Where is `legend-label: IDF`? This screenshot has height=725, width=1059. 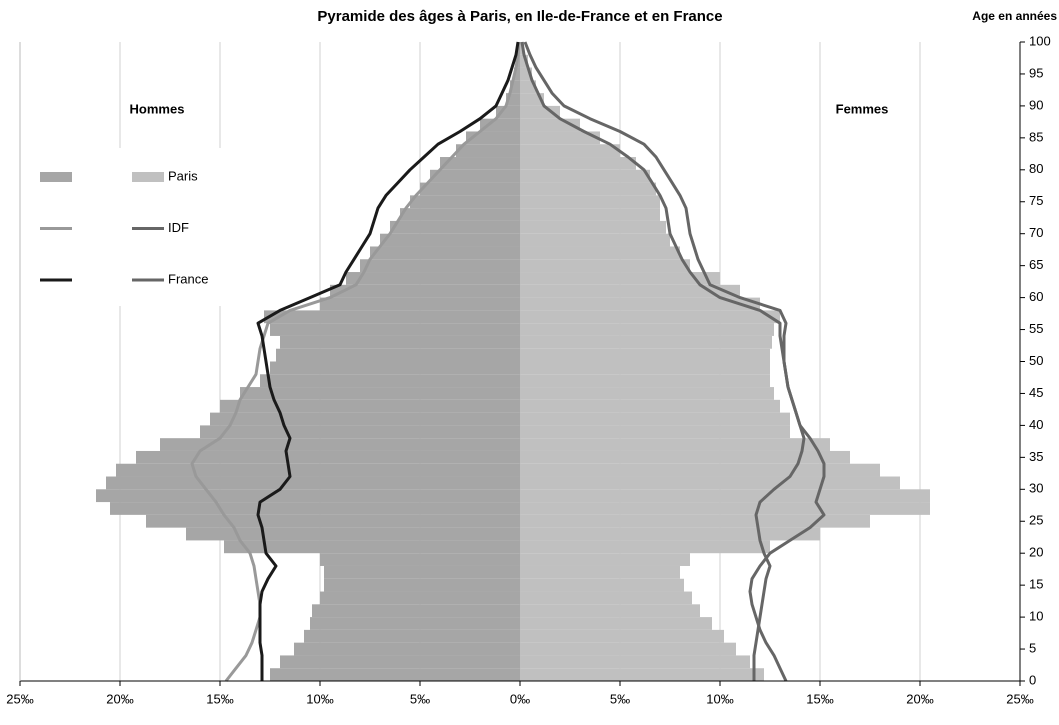 legend-label: IDF is located at coordinates (178, 227).